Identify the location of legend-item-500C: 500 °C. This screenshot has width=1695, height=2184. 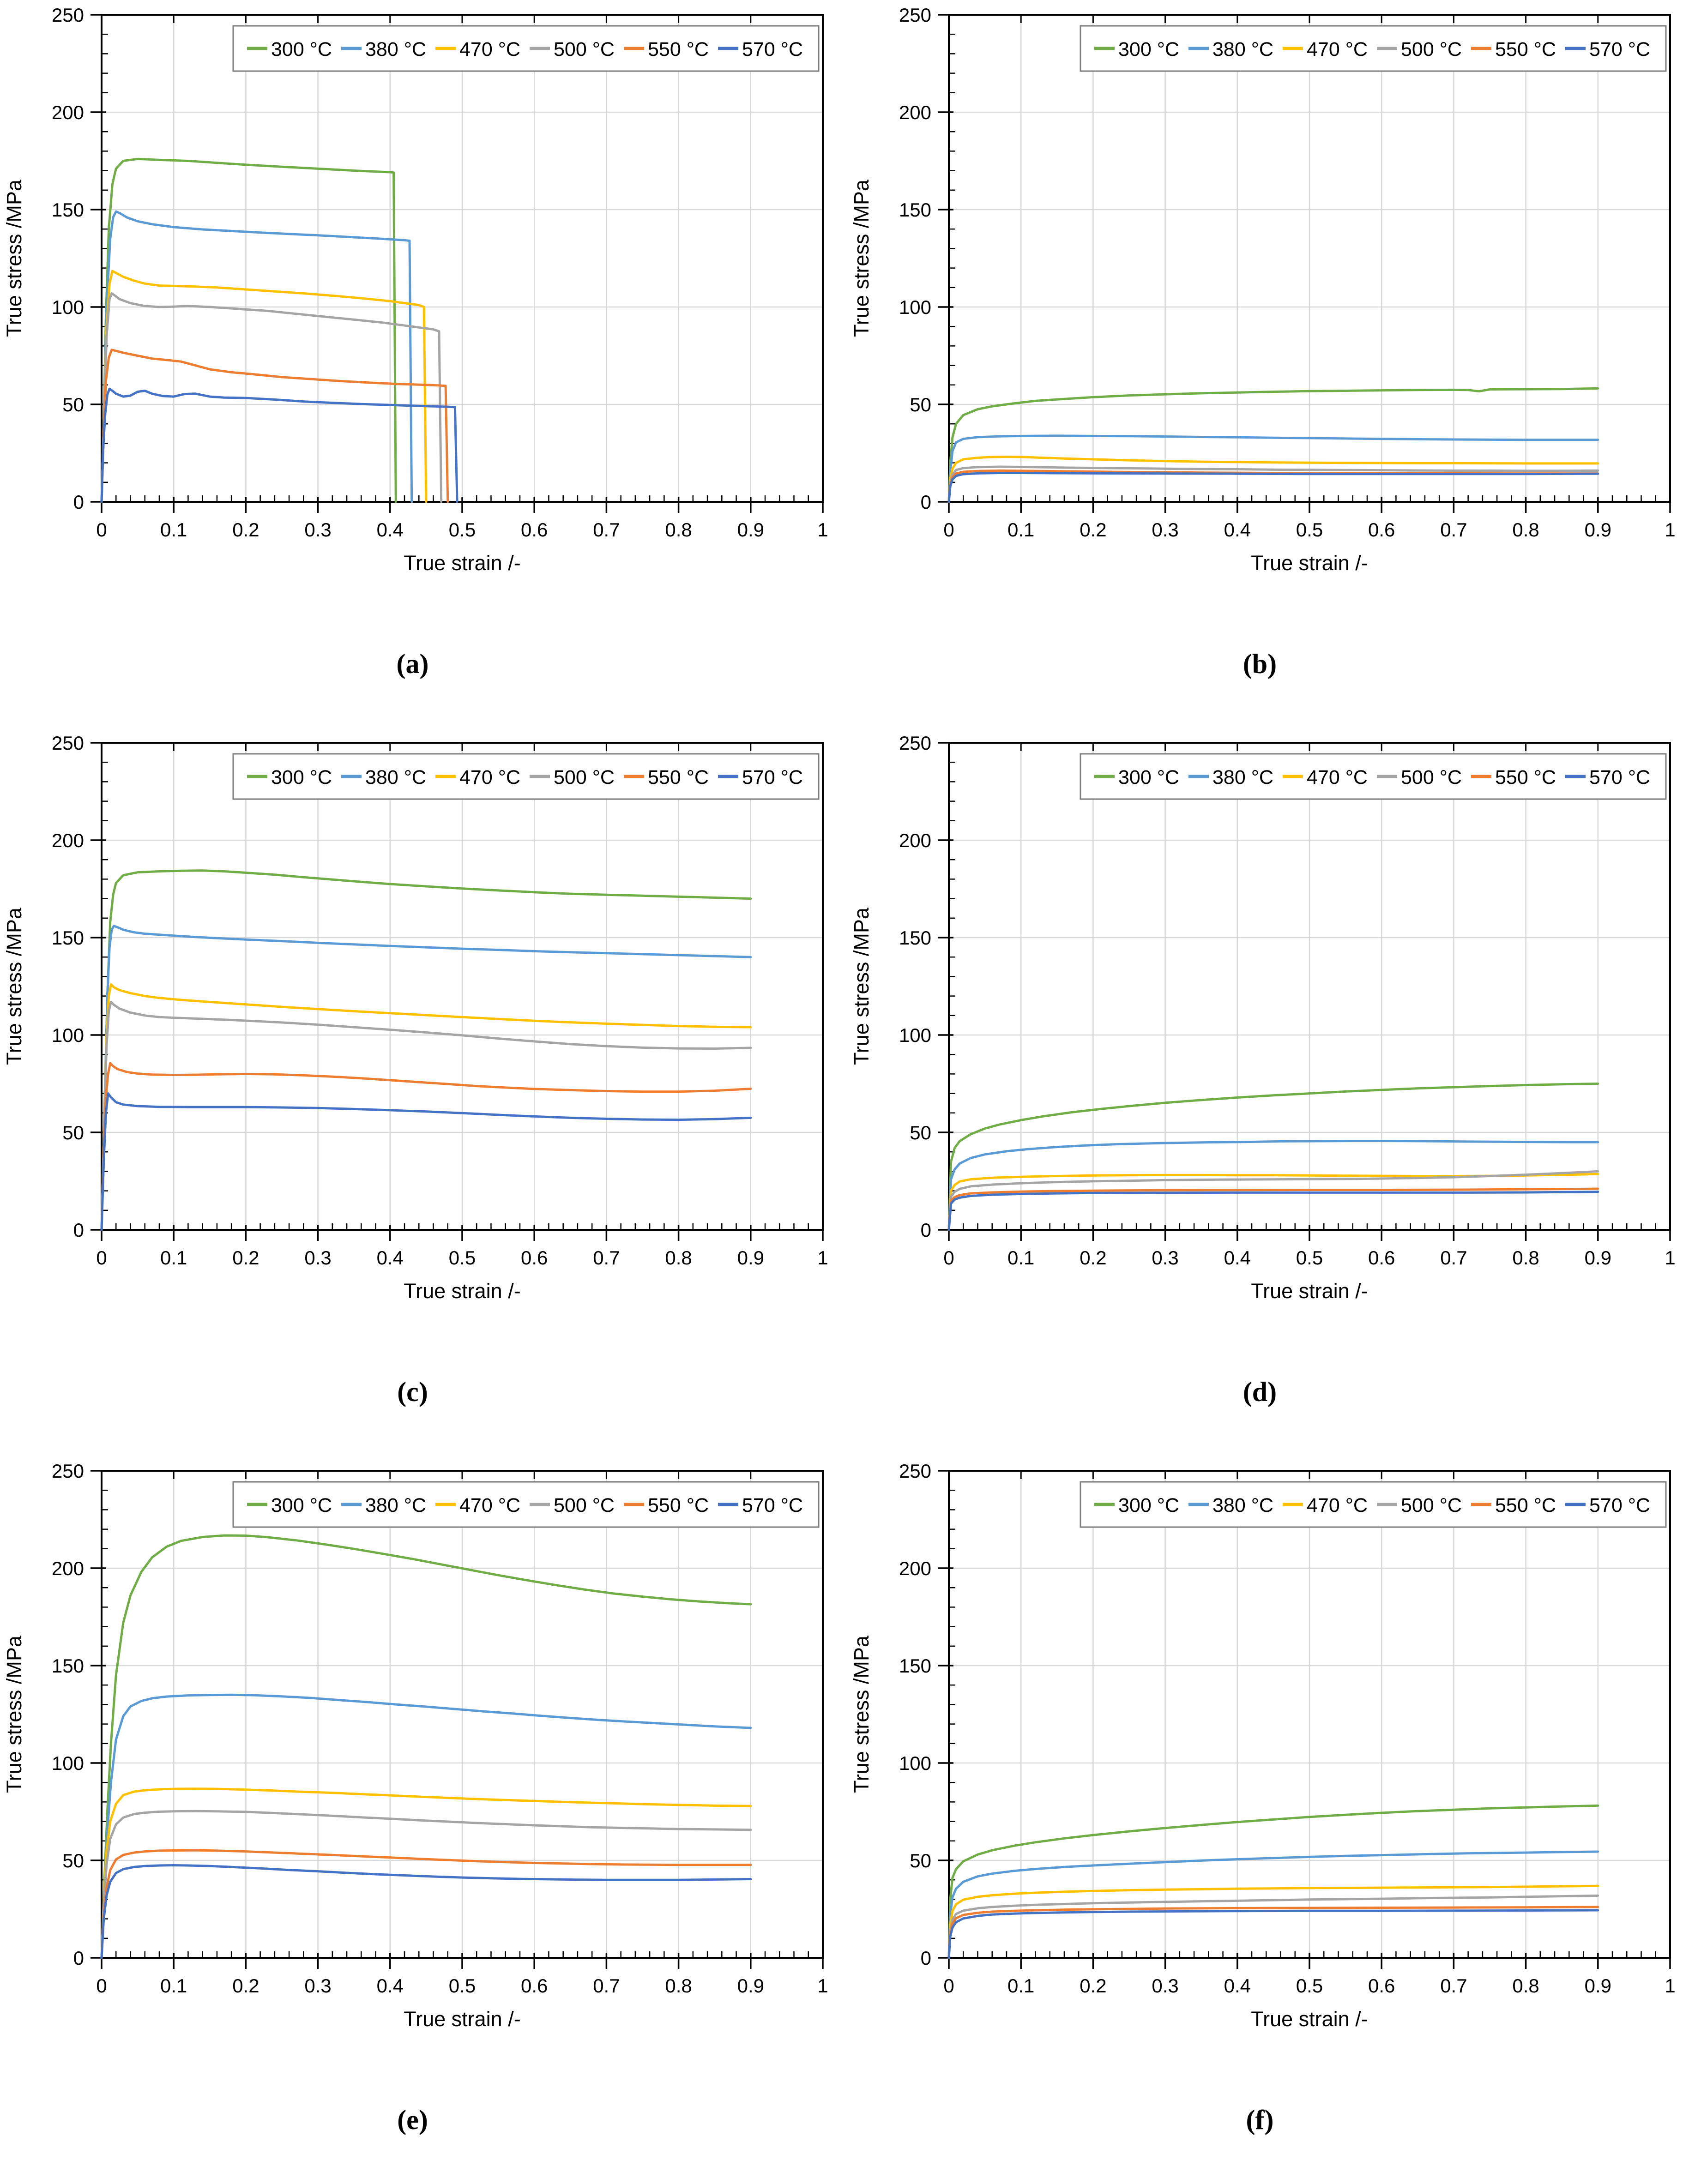
(1419, 49).